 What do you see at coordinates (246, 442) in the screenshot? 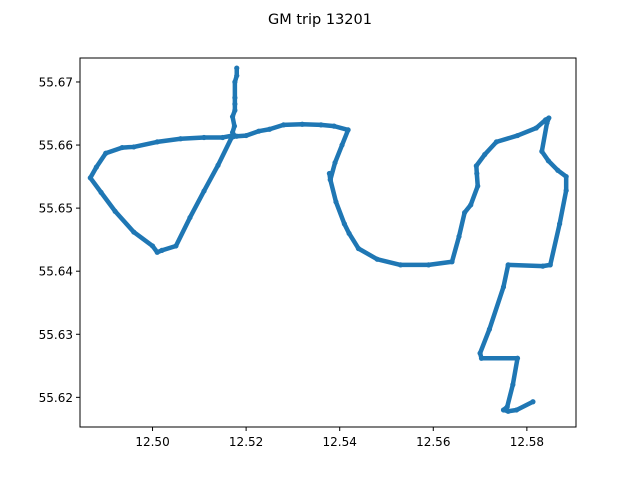
I see `x-tick-label: 12.52` at bounding box center [246, 442].